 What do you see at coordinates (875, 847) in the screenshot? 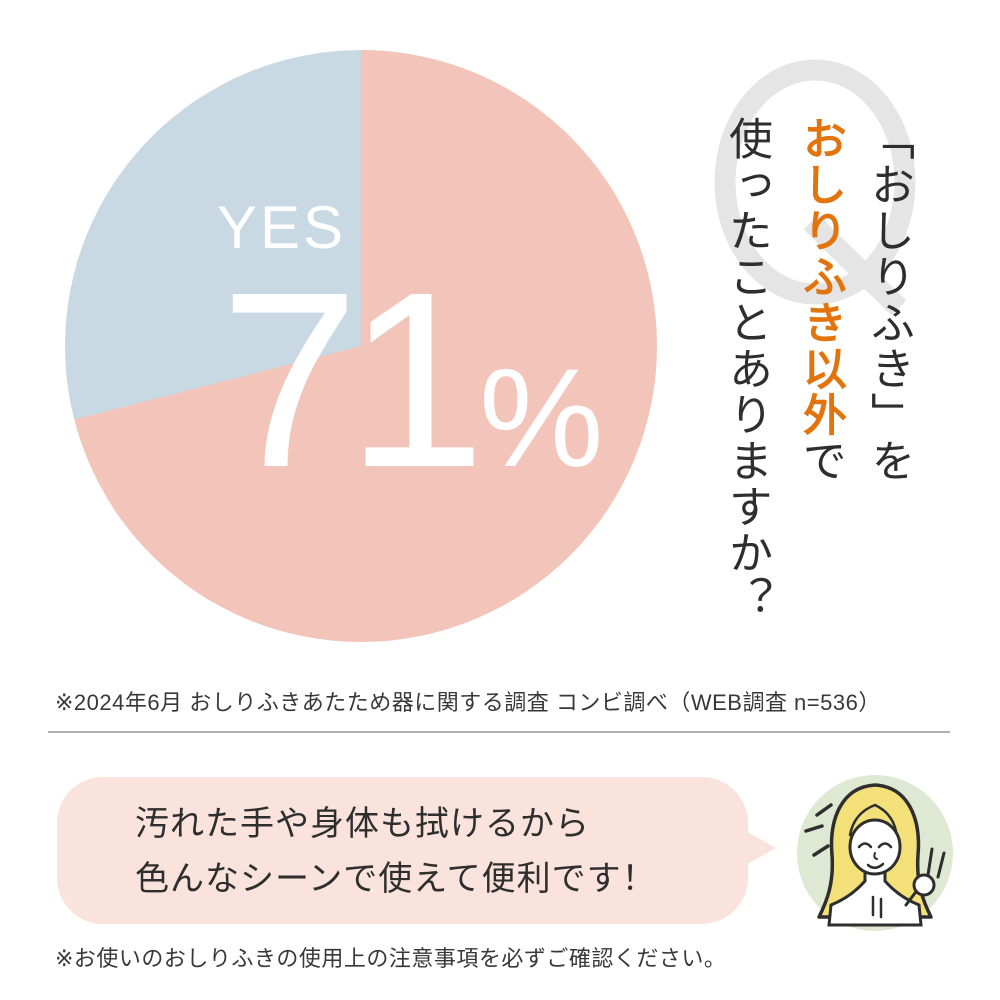
I see `face` at bounding box center [875, 847].